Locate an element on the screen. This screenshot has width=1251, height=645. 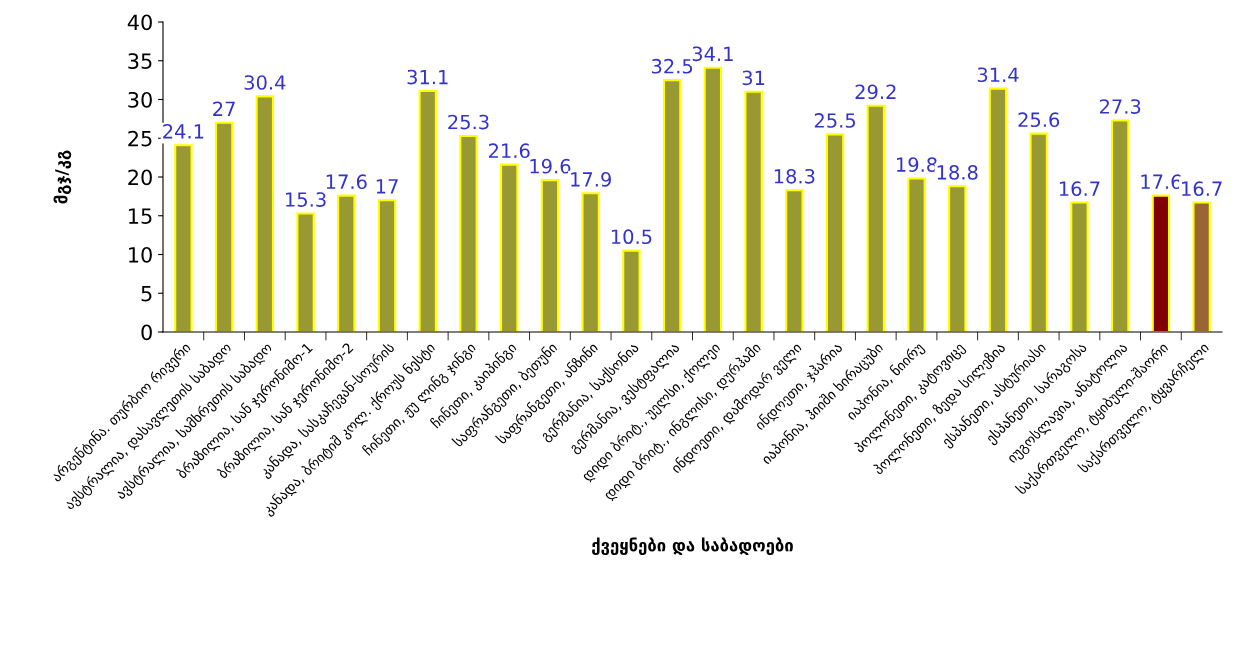
y-axis-title: მგჯ/კგ is located at coordinates (62, 177).